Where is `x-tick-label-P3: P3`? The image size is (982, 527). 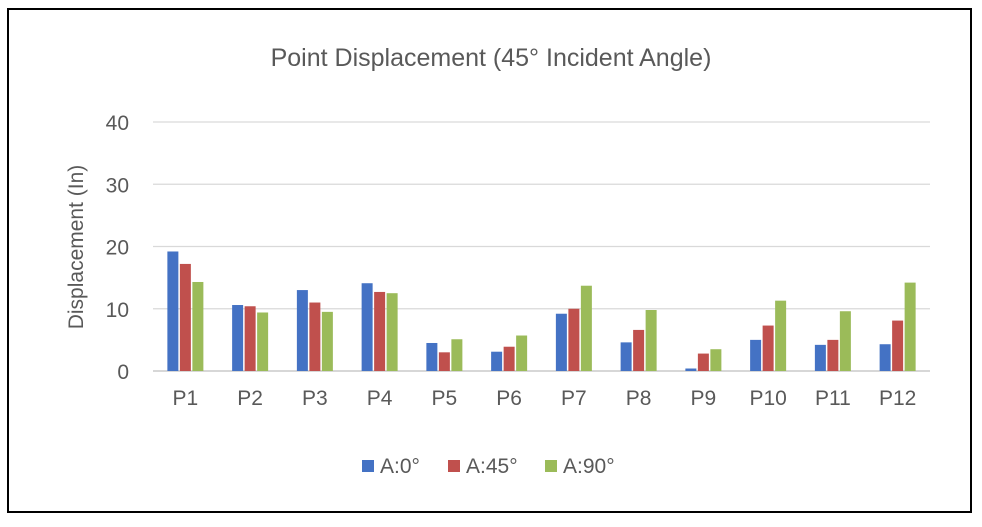
x-tick-label-P3: P3 is located at coordinates (315, 398).